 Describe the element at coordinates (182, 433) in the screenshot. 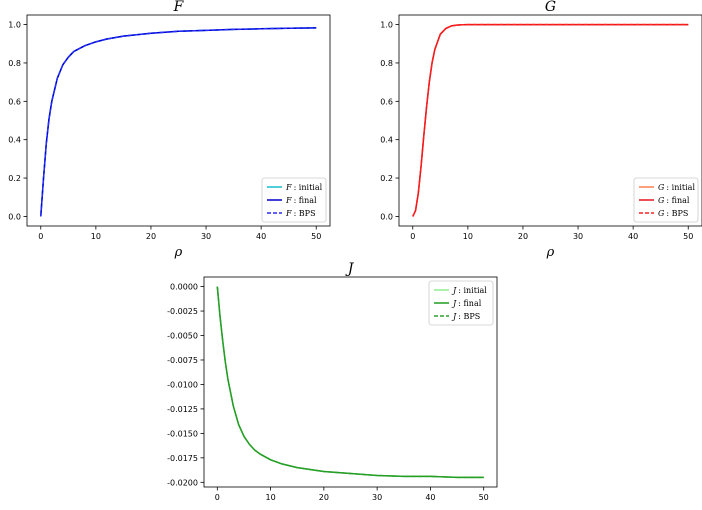

I see `y-tick-label-J: -0.0150` at that location.